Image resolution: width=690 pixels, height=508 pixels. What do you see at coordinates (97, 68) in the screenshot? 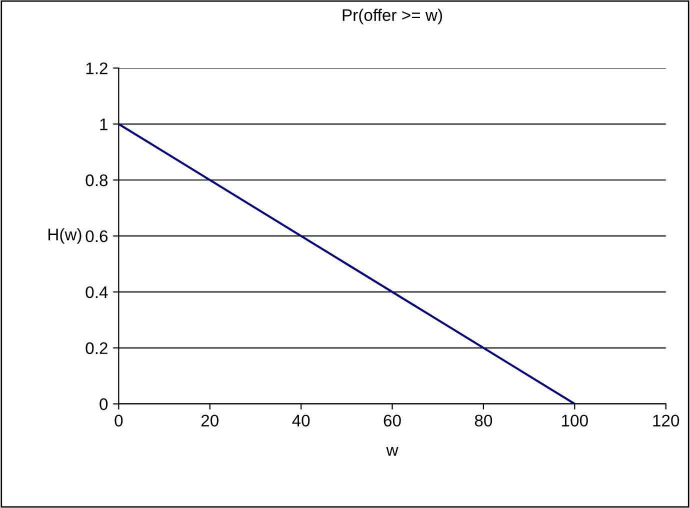
I see `y-tick-label: 1.2` at bounding box center [97, 68].